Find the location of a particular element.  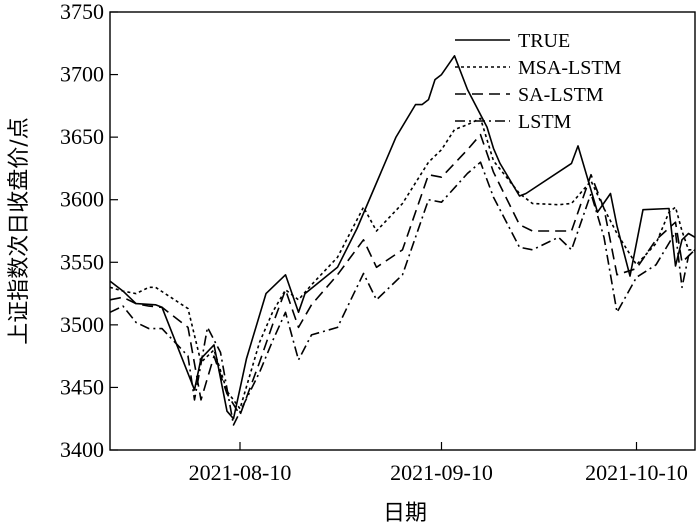

legend-label: LSTM is located at coordinates (545, 122).